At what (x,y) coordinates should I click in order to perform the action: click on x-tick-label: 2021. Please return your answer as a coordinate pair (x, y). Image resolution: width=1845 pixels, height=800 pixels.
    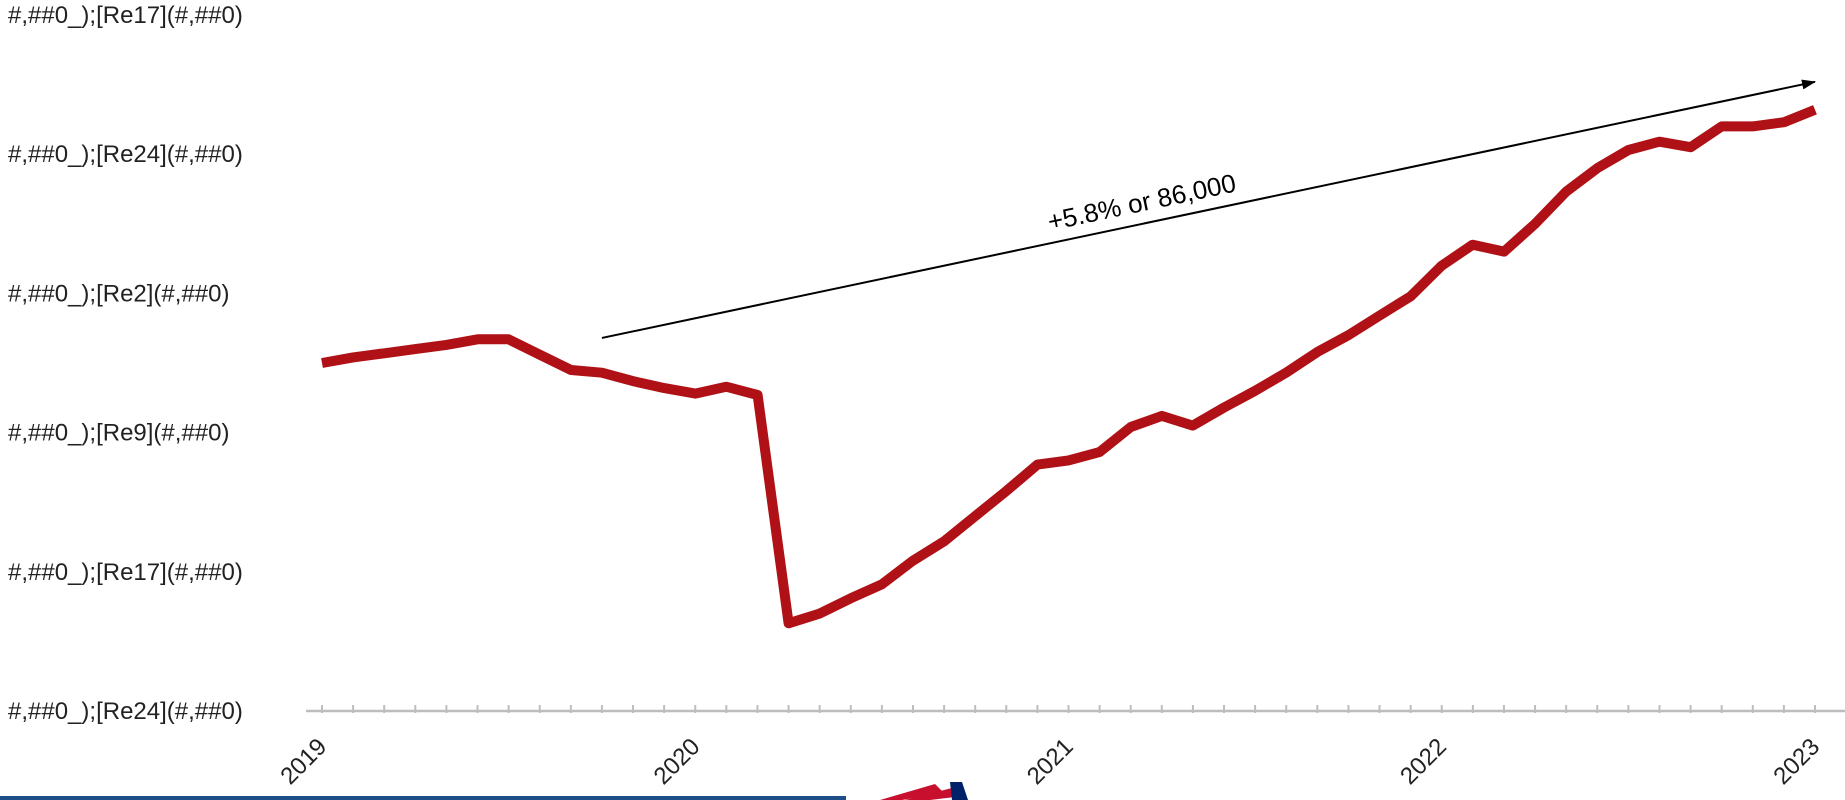
    Looking at the image, I should click on (1050, 761).